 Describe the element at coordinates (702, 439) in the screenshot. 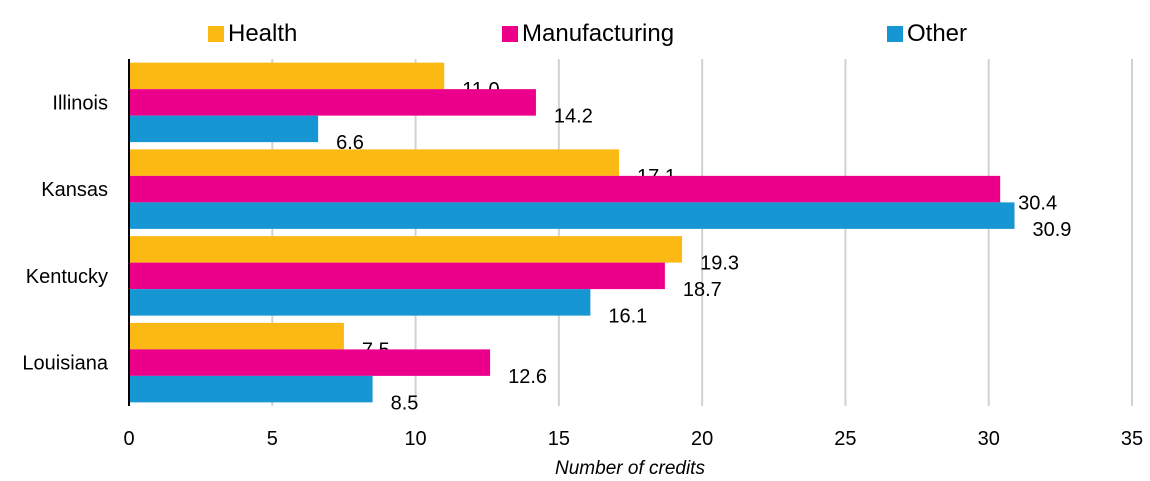

I see `x-tick-label: 20` at that location.